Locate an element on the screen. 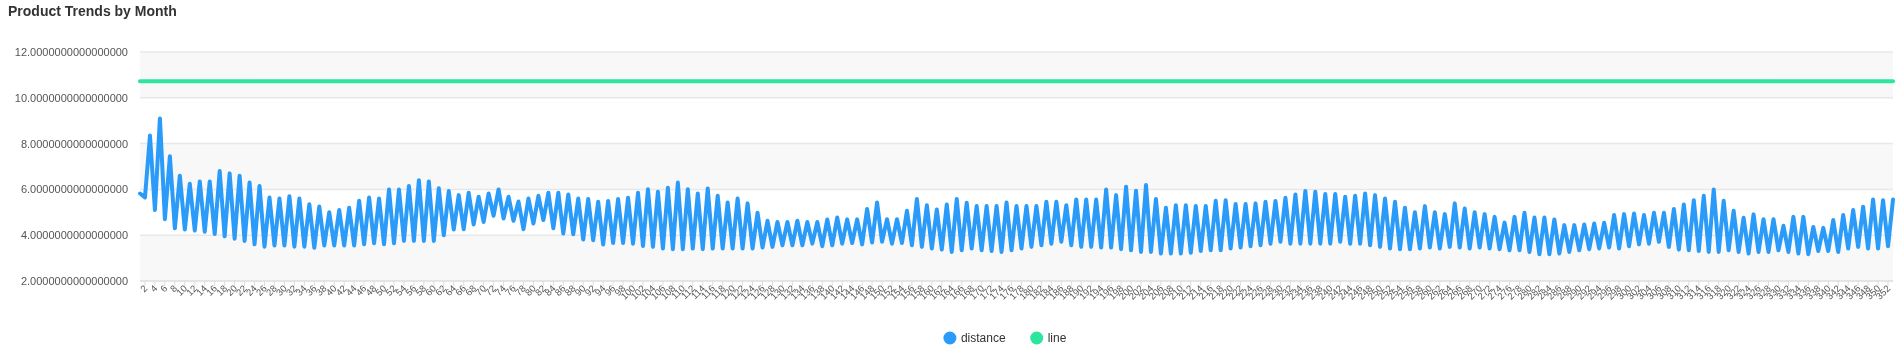 Image resolution: width=1904 pixels, height=350 pixels. y-tick-label: 2.0000000000000000 is located at coordinates (74, 281).